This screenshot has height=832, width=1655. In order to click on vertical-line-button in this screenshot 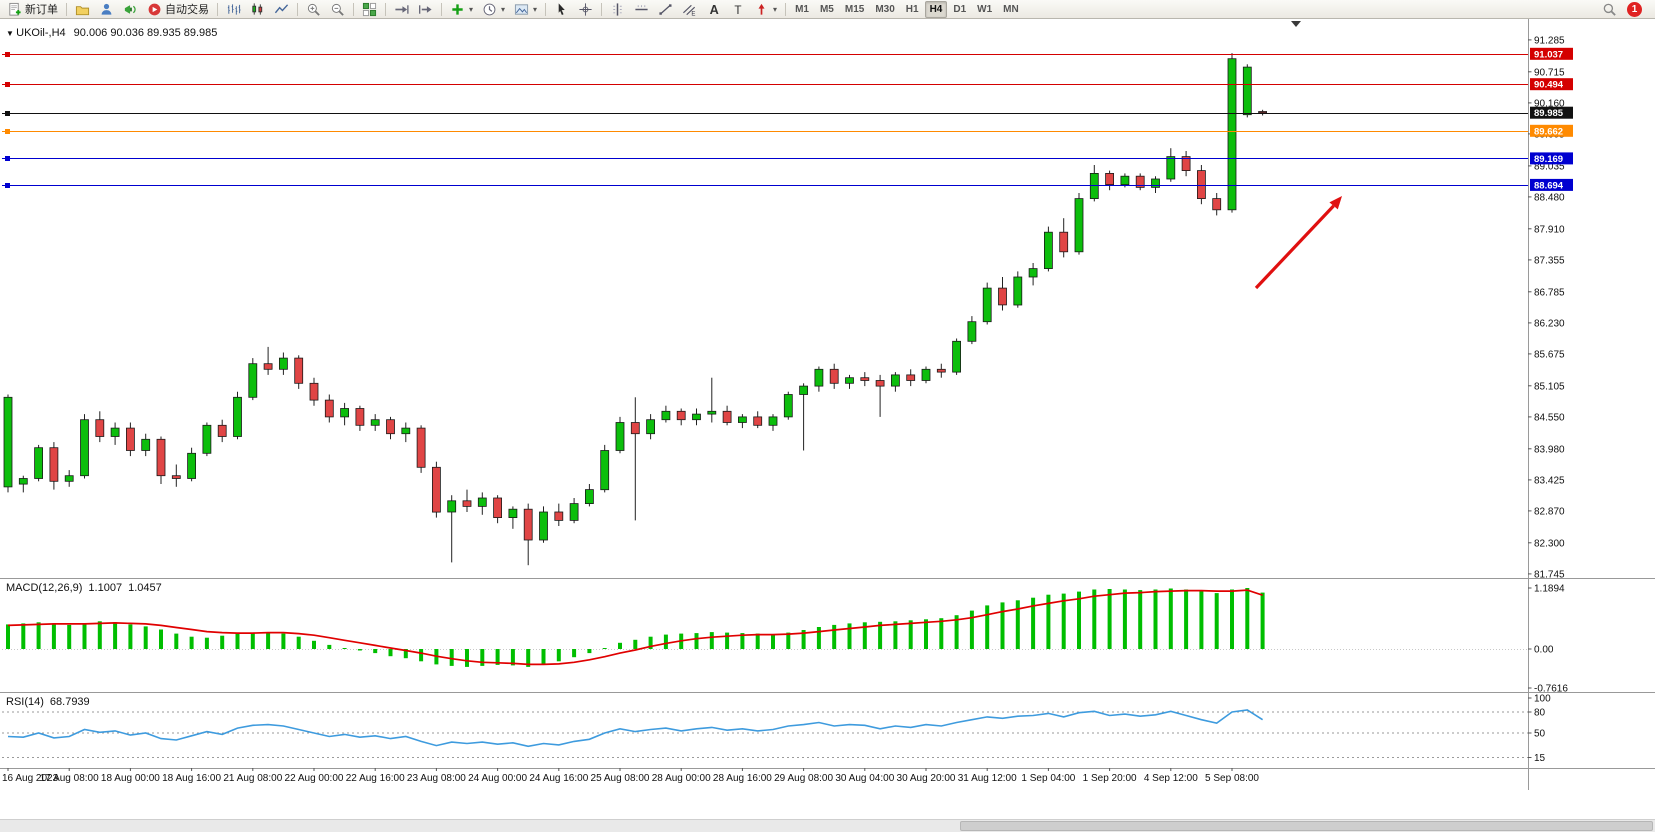, I will do `click(617, 9)`.